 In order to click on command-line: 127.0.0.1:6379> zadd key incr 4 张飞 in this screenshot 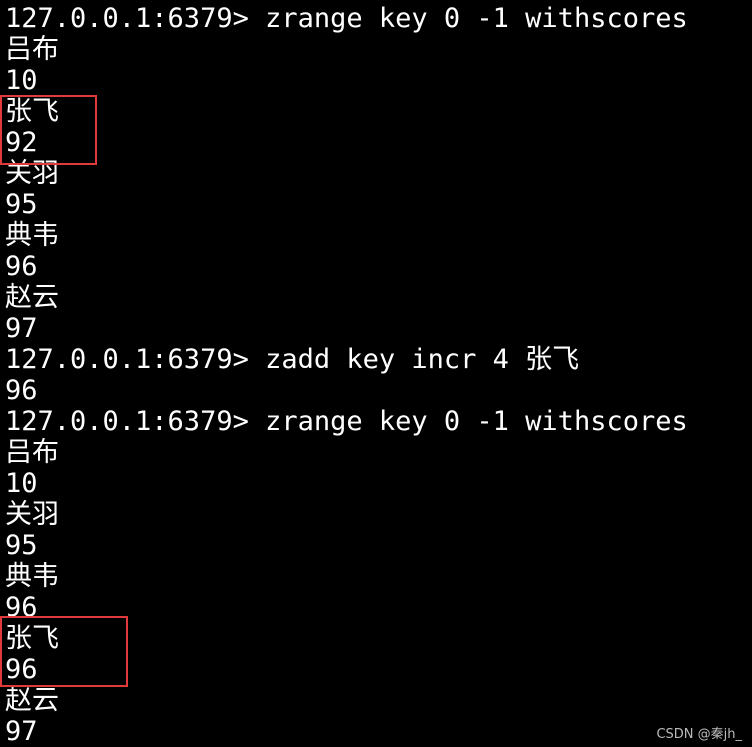, I will do `click(292, 359)`.